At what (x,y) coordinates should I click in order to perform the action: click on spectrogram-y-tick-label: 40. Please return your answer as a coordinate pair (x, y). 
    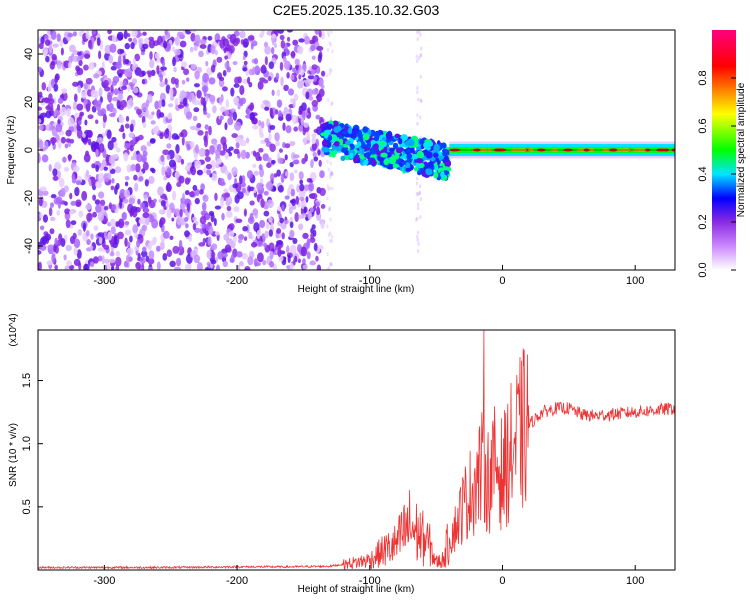
    Looking at the image, I should click on (29, 54).